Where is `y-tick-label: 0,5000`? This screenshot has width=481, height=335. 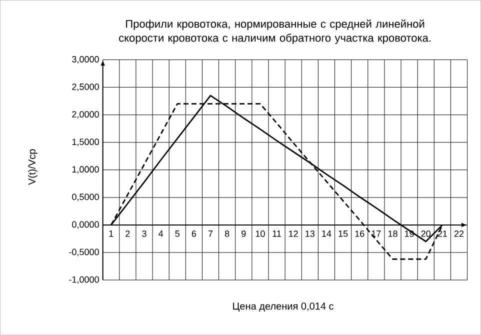
y-tick-label: 0,5000 is located at coordinates (85, 198).